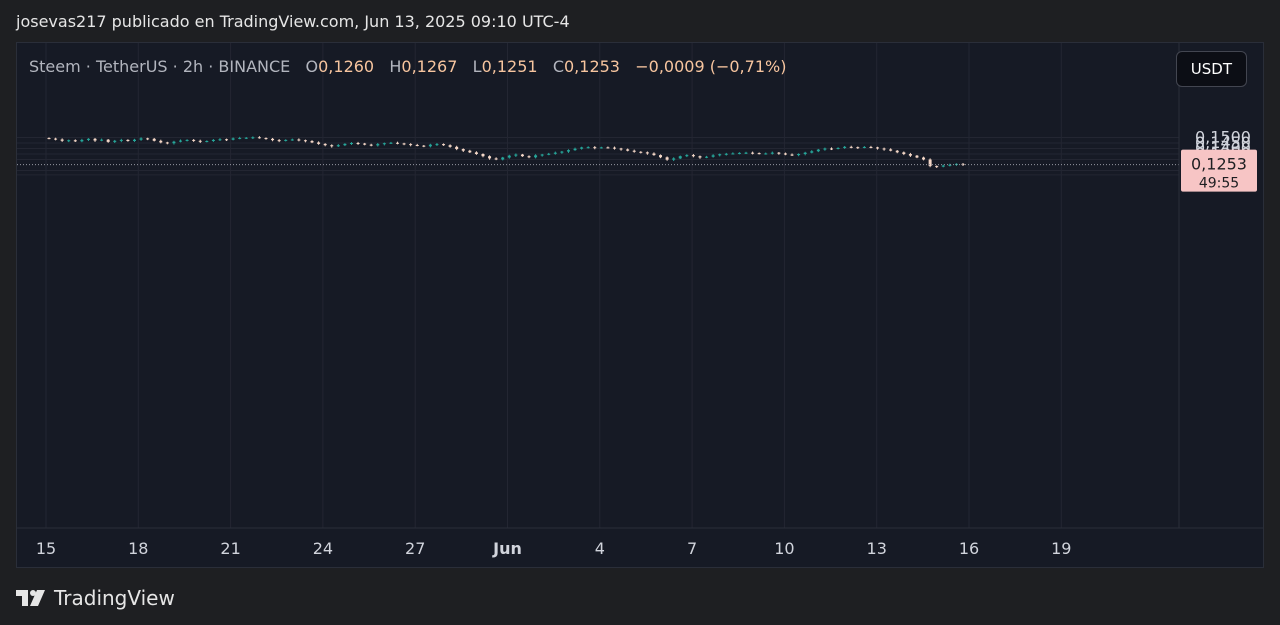  I want to click on time-tick-label: 16, so click(969, 548).